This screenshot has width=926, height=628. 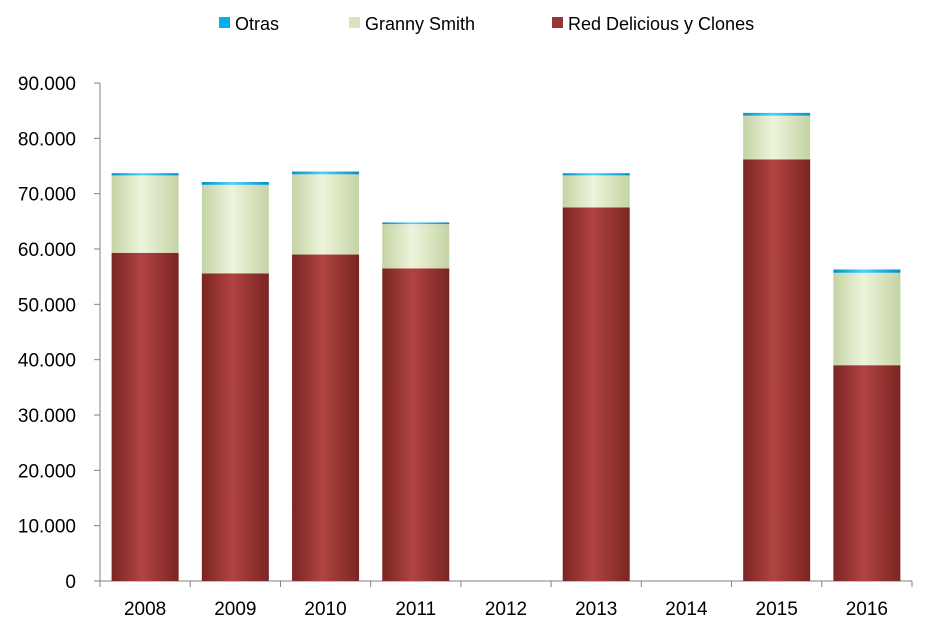 I want to click on y-tick-label: 10.000, so click(x=47, y=527).